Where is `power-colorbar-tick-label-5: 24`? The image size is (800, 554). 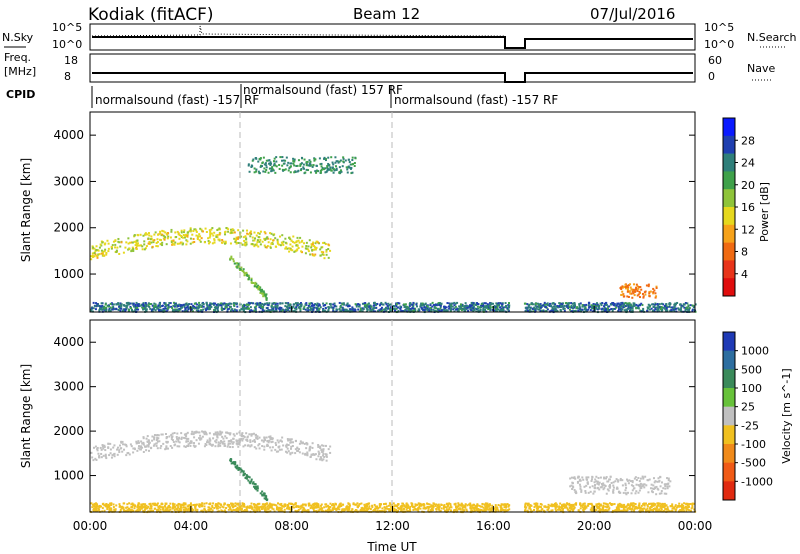 power-colorbar-tick-label-5: 24 is located at coordinates (748, 163).